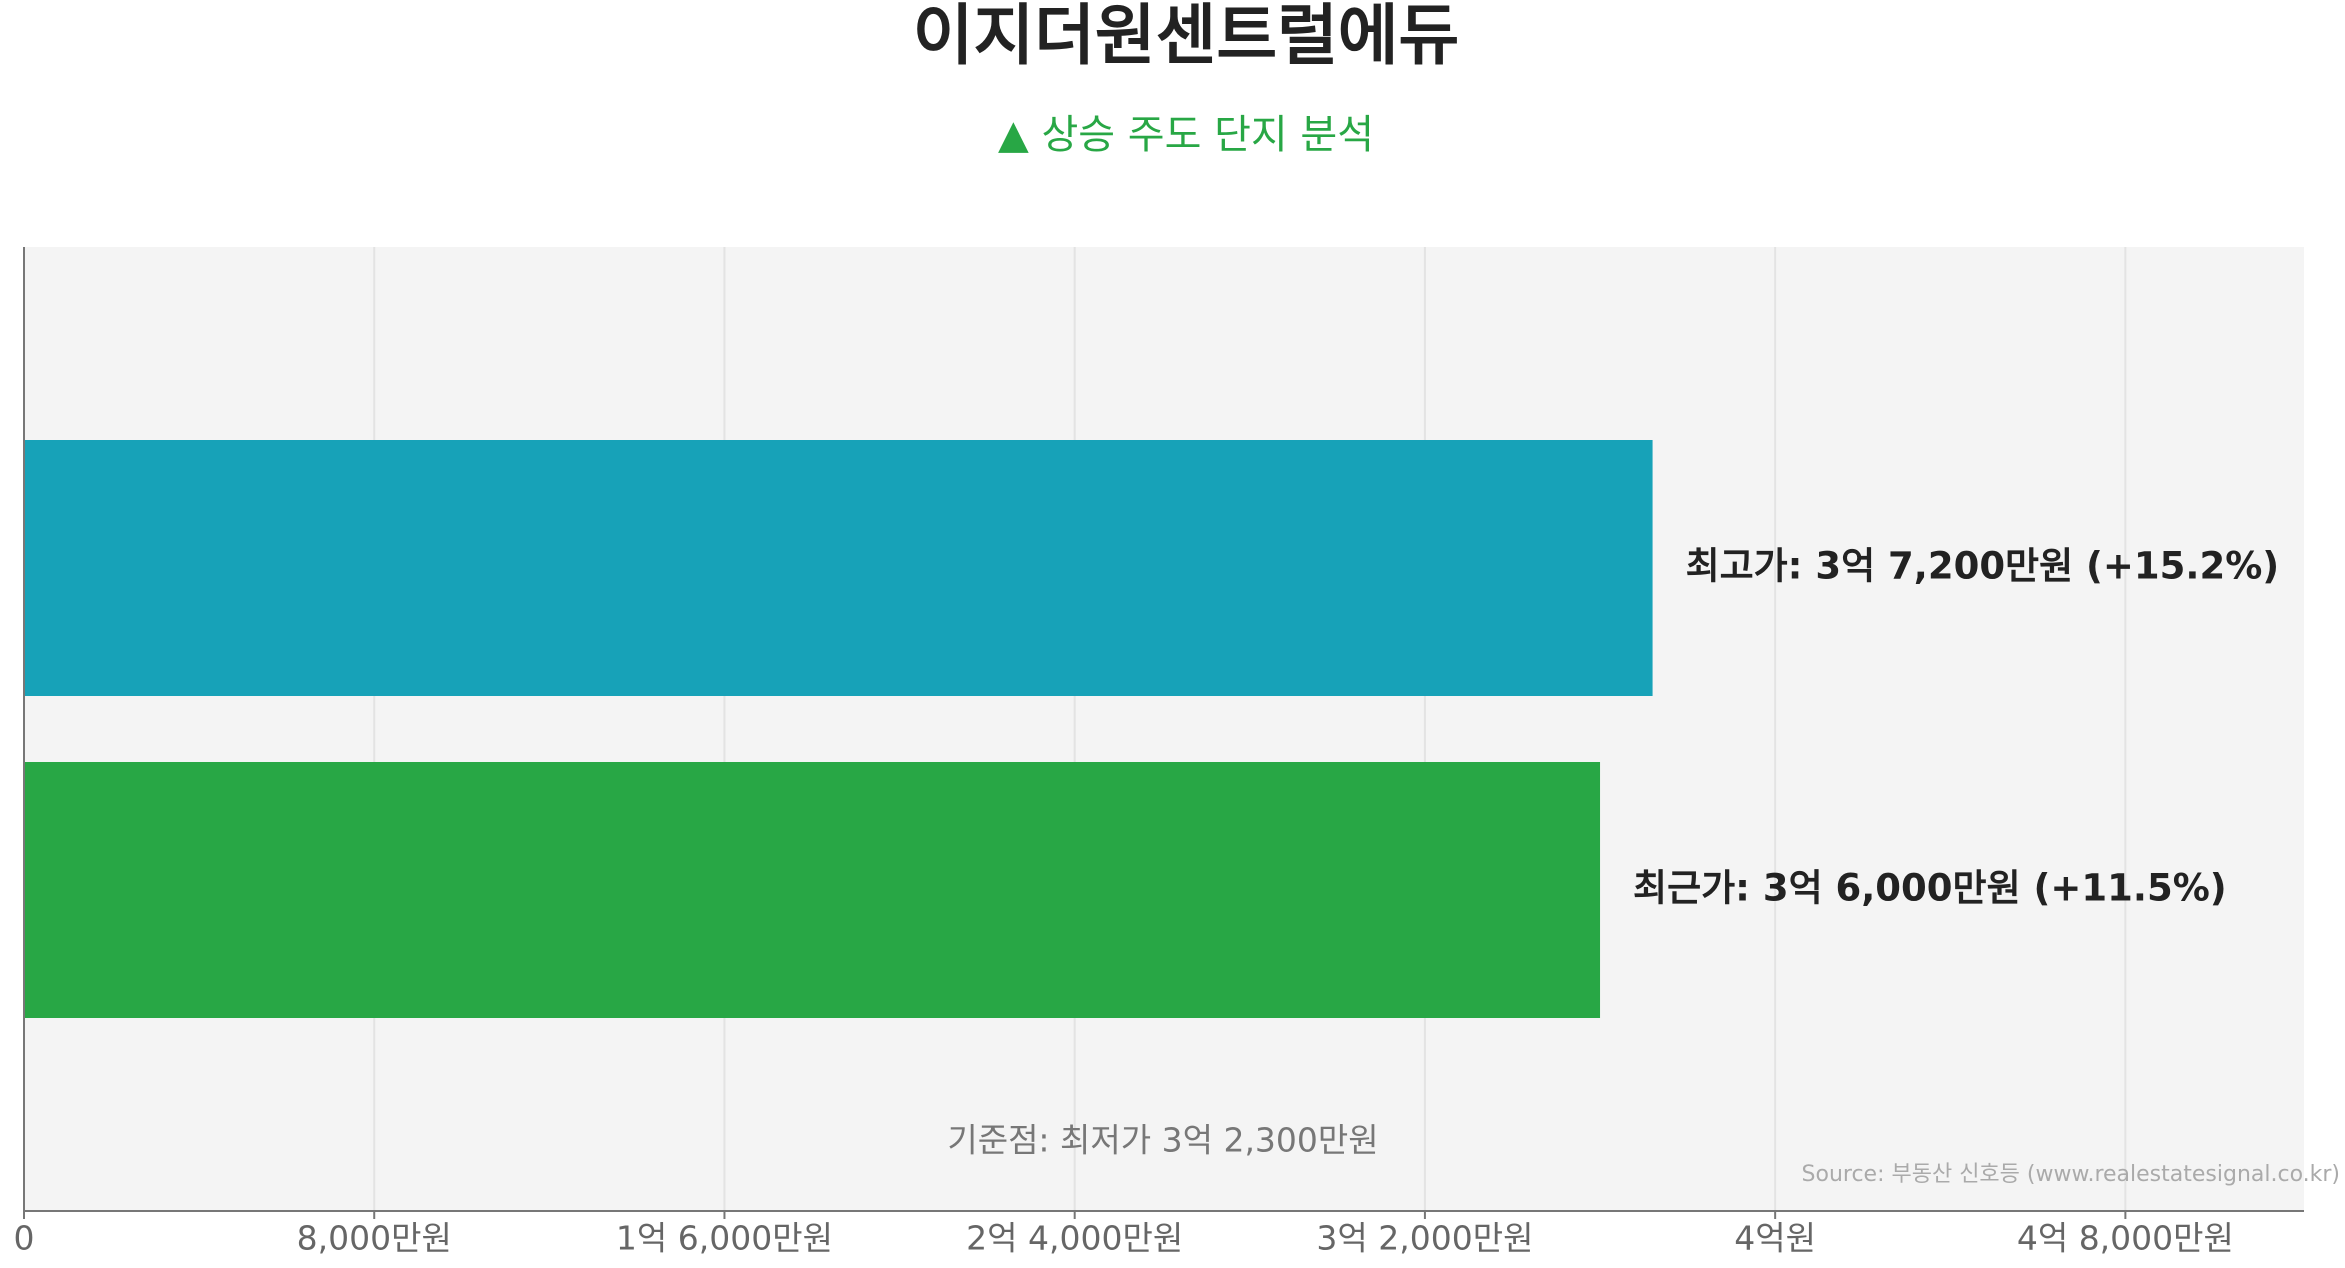 The height and width of the screenshot is (1268, 2345). I want to click on x-tick-label: 2억 4,000만원, so click(1074, 1238).